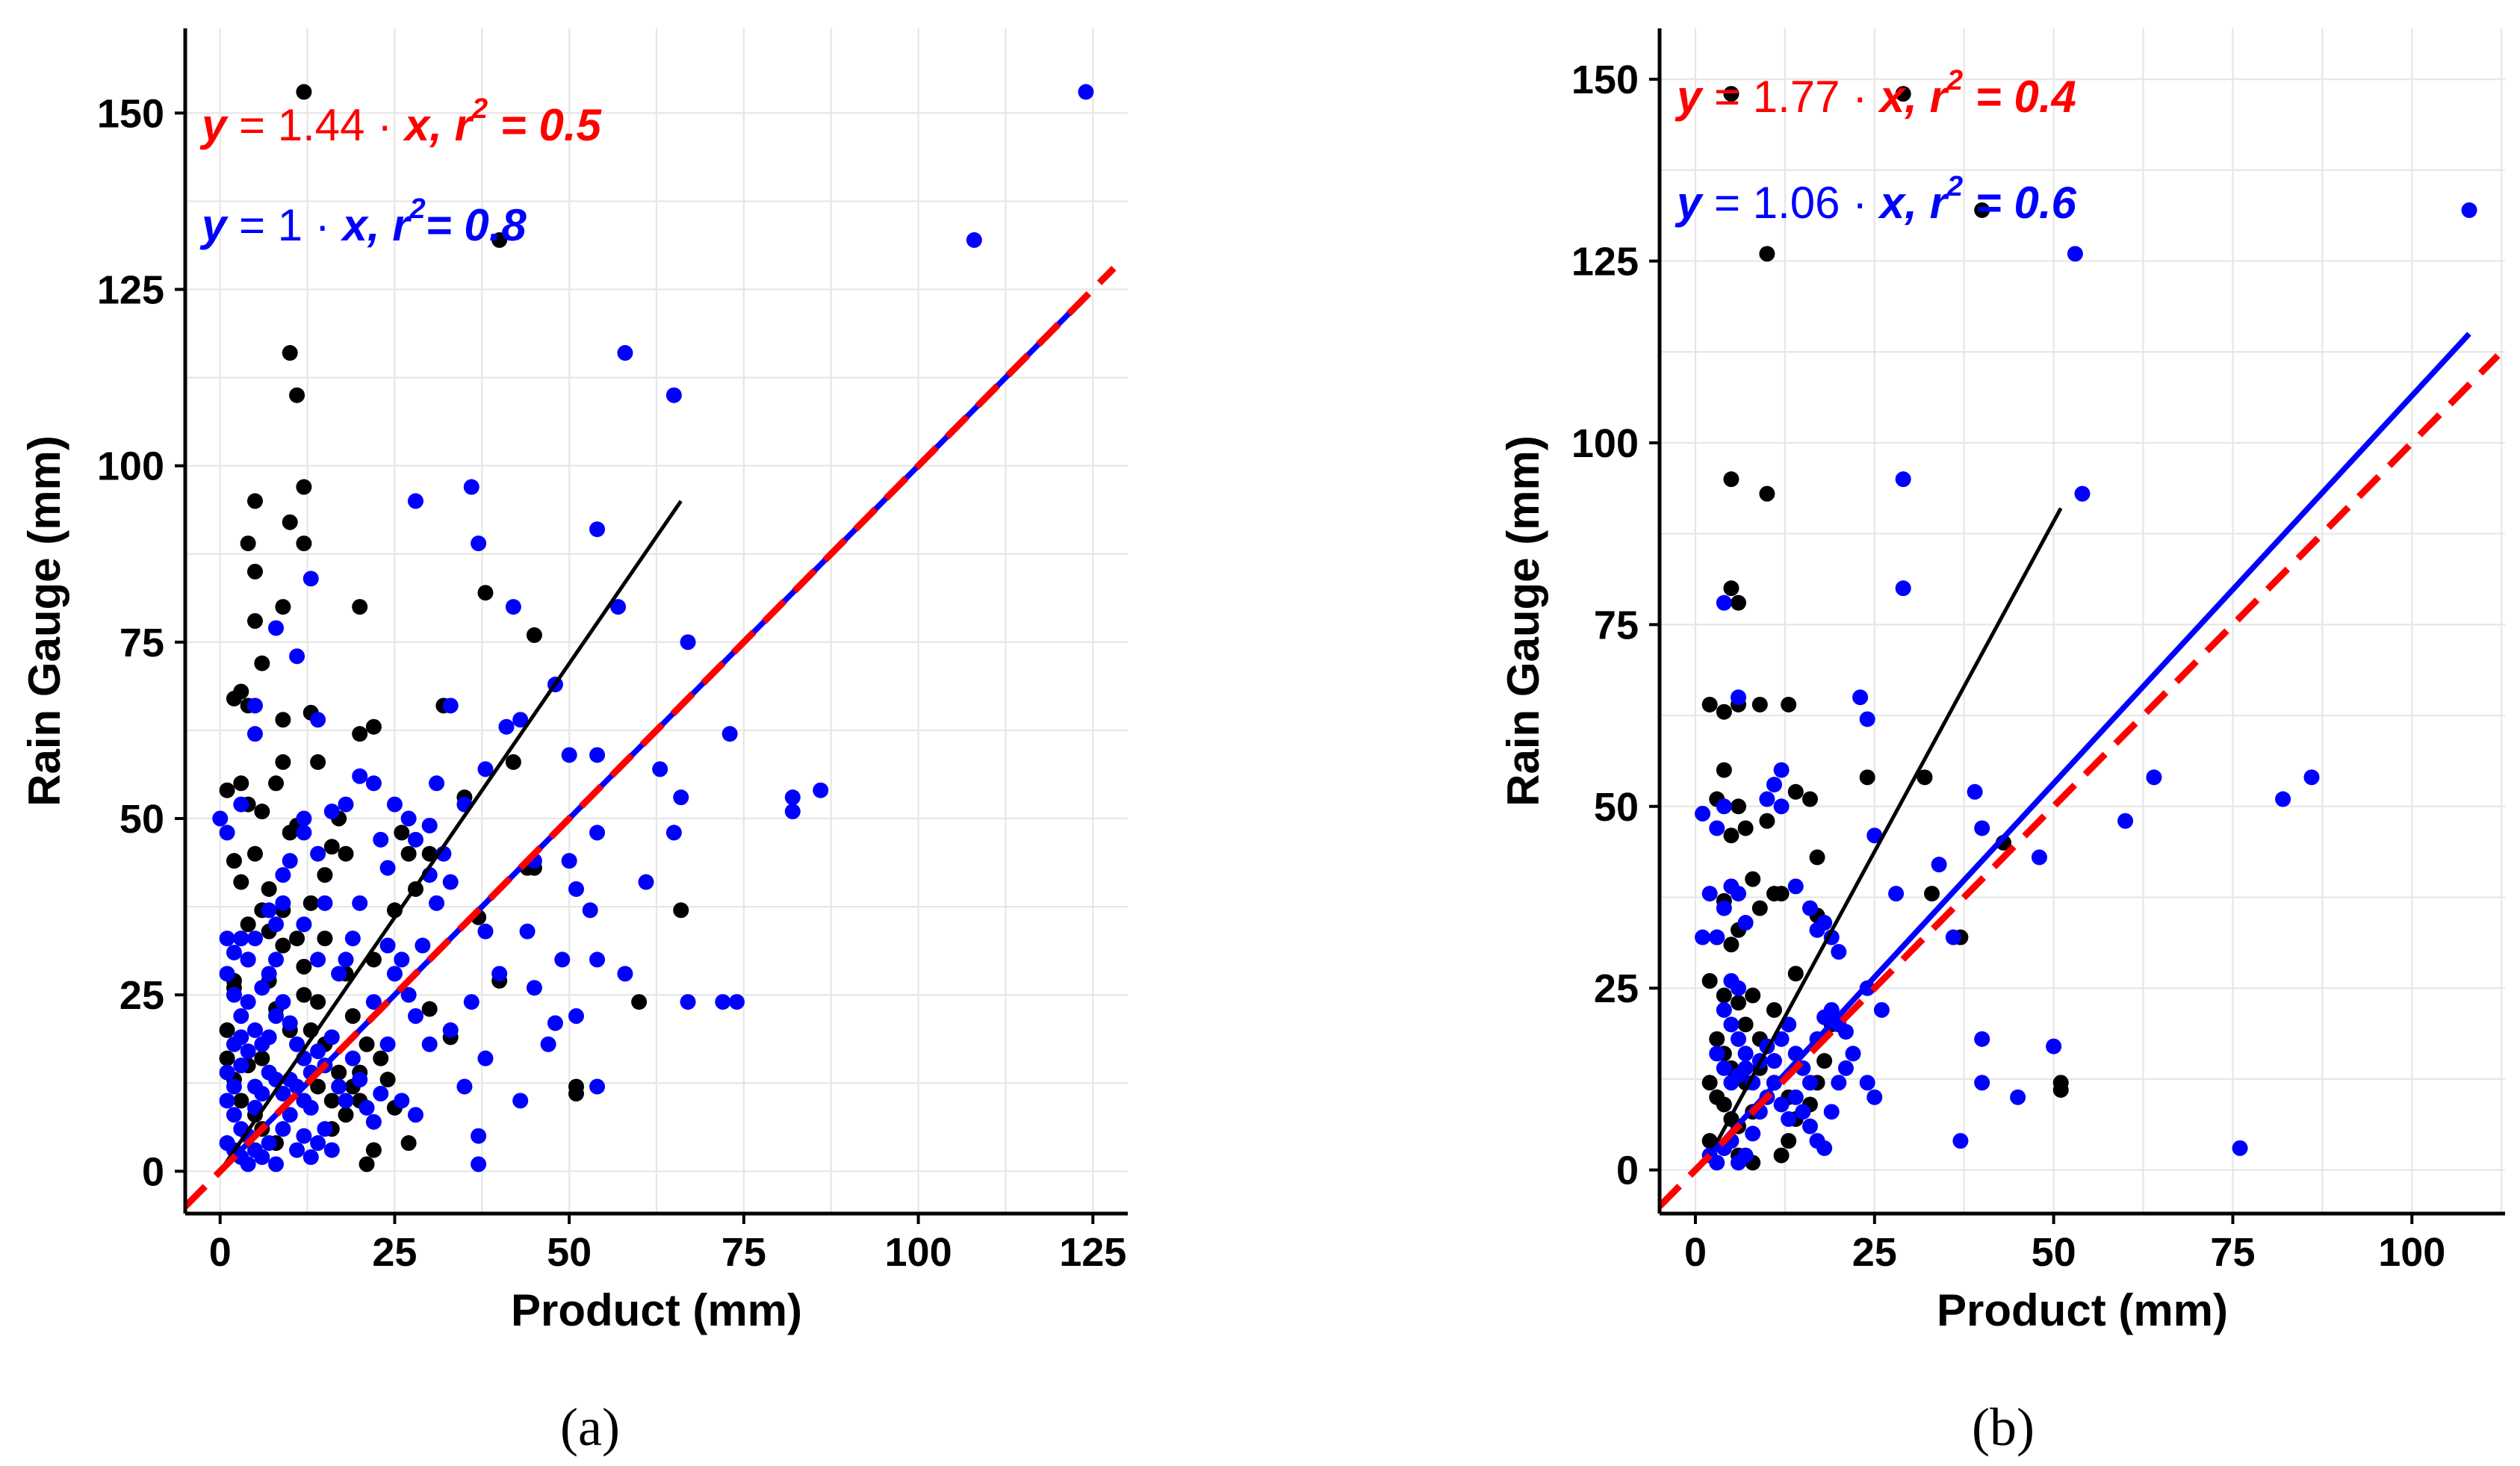  What do you see at coordinates (1796, 203) in the screenshot?
I see `pb-eq-part-coef: 1.06` at bounding box center [1796, 203].